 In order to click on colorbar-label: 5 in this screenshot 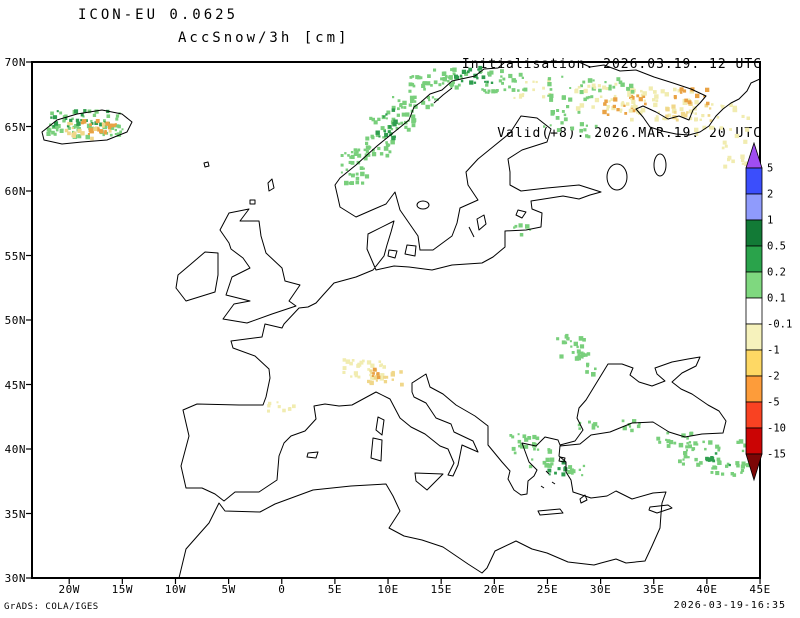, I will do `click(770, 169)`.